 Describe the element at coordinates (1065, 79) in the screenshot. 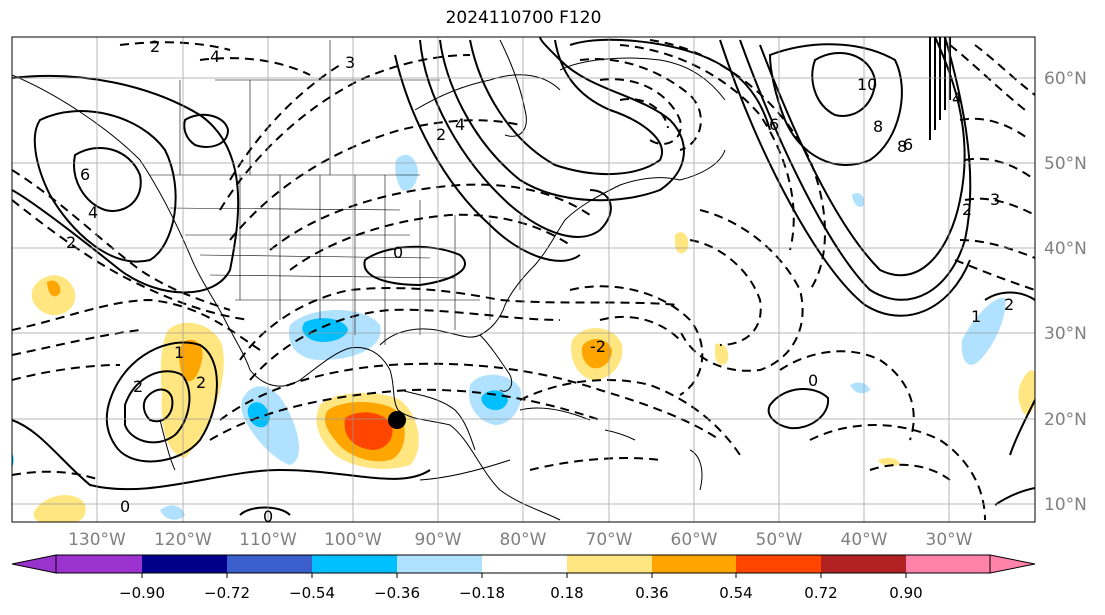

I see `lat-label: 60°N` at that location.